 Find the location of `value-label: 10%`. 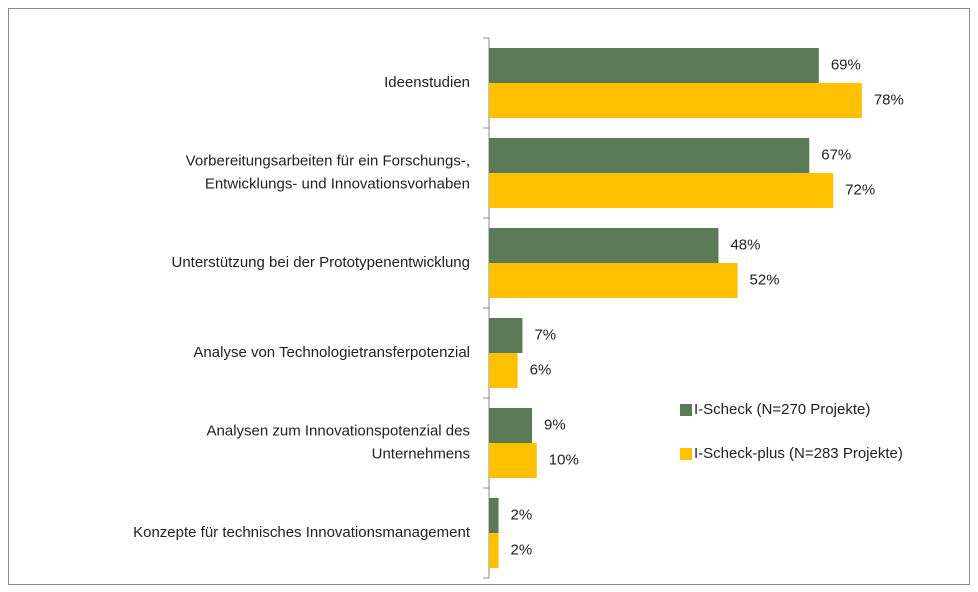

value-label: 10% is located at coordinates (564, 459).